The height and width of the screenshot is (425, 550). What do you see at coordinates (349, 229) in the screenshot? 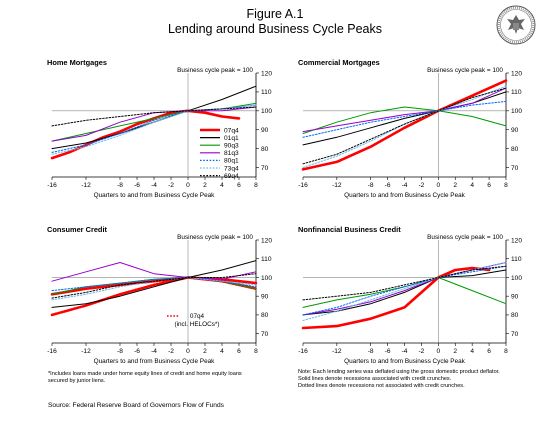
I see `panel-title: Nonfinancial Business Credit` at bounding box center [349, 229].